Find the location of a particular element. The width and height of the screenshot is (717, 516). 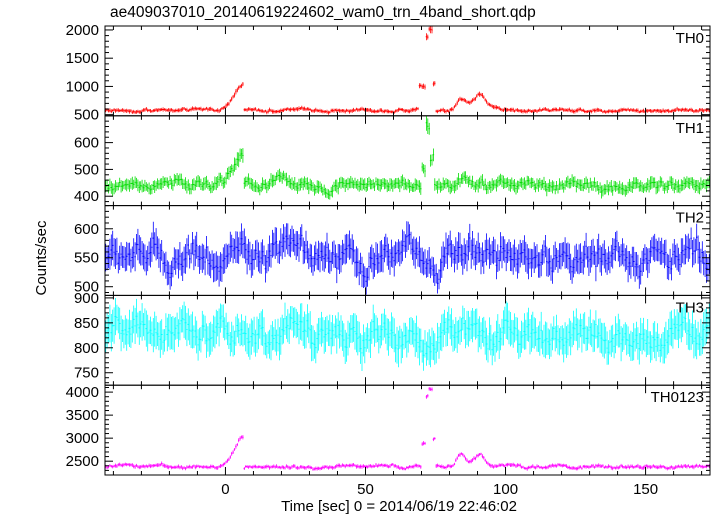

error-bars-th3 is located at coordinates (407, 334).